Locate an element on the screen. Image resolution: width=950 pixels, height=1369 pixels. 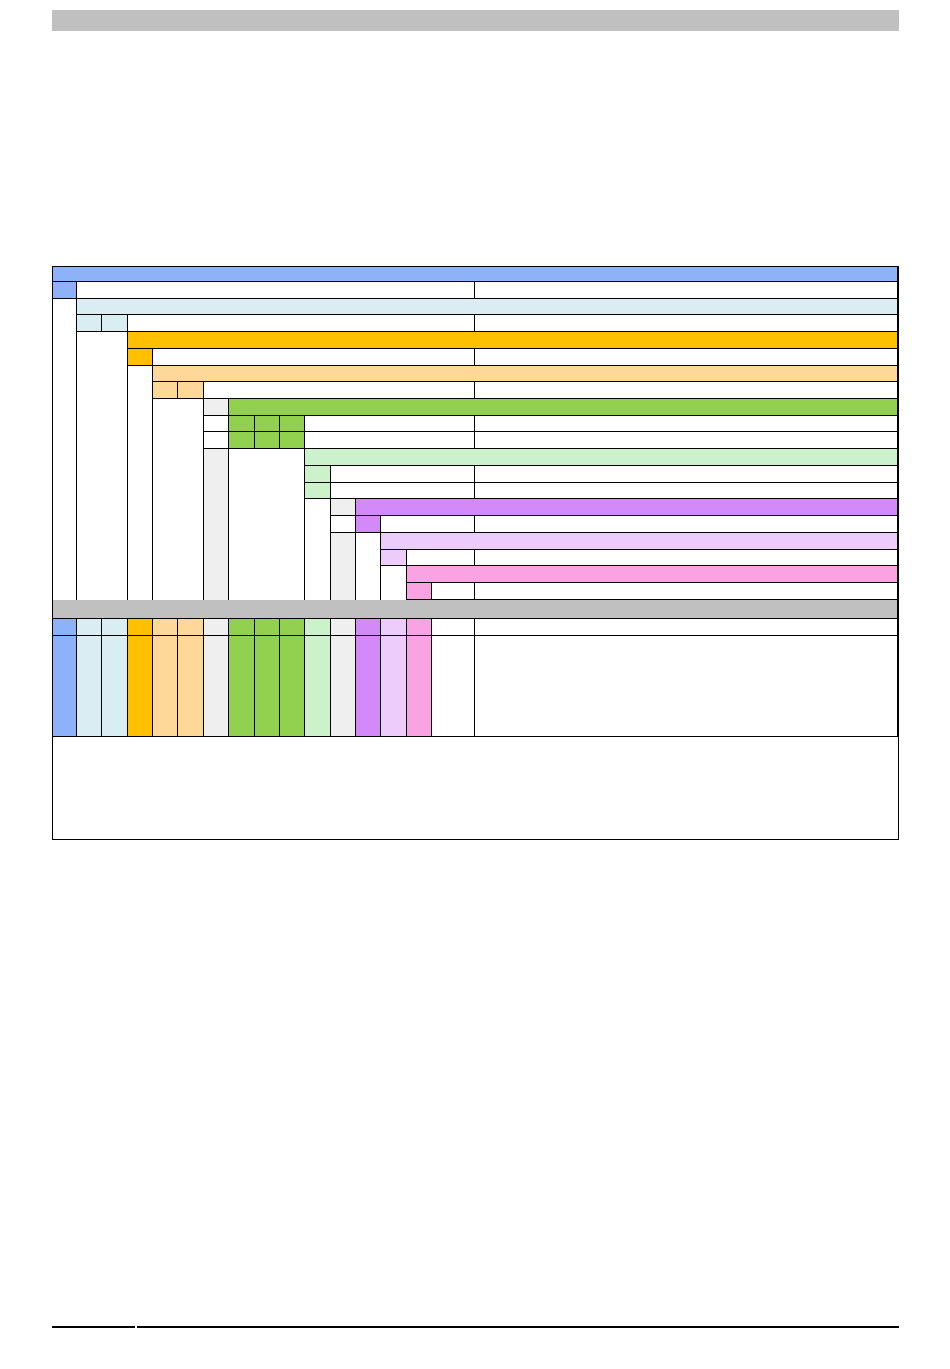
footer-rule-right is located at coordinates (518, 1327).